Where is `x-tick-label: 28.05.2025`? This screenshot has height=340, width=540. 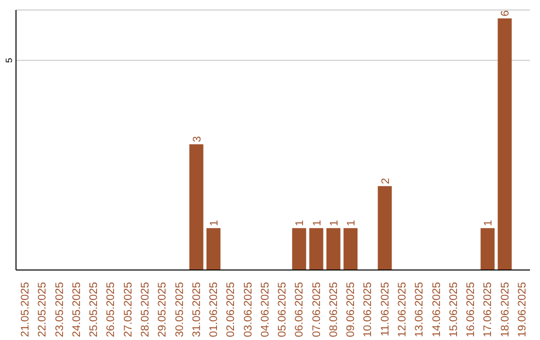
x-tick-label: 28.05.2025 is located at coordinates (146, 310).